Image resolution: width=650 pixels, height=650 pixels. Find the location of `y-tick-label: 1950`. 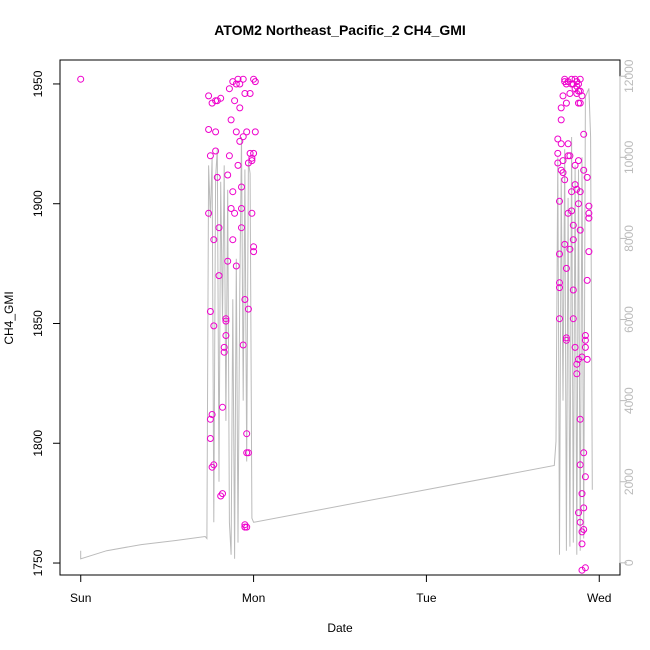

y-tick-label: 1950 is located at coordinates (38, 83).